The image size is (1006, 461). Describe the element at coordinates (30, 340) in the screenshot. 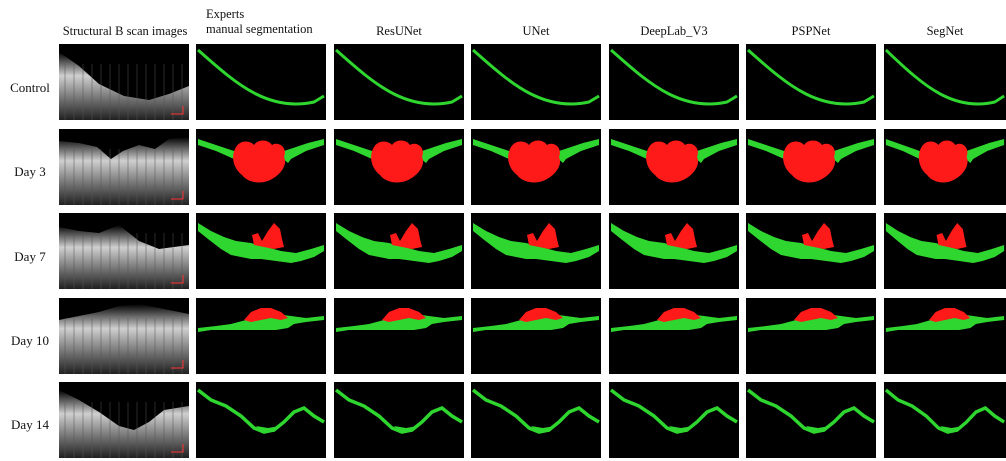

I see `row-label-day10: Day 10` at that location.